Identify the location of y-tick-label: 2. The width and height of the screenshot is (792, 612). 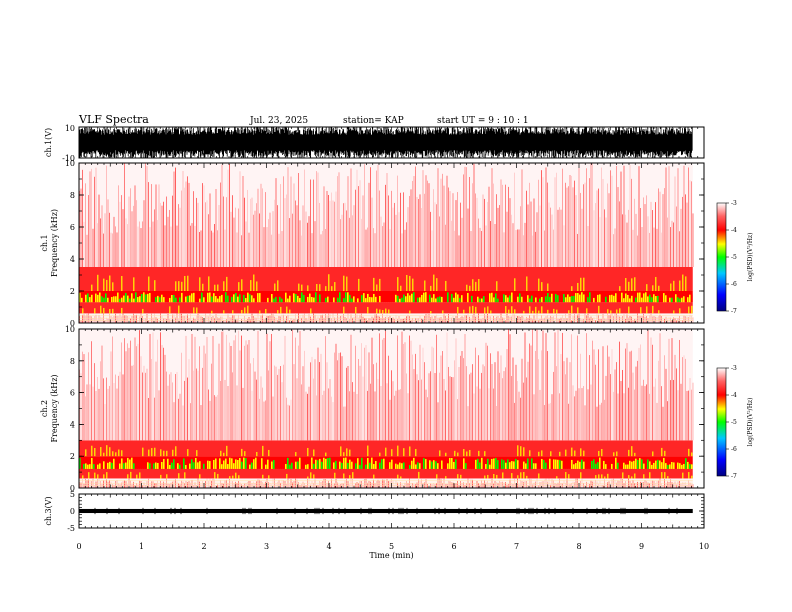
(72, 291).